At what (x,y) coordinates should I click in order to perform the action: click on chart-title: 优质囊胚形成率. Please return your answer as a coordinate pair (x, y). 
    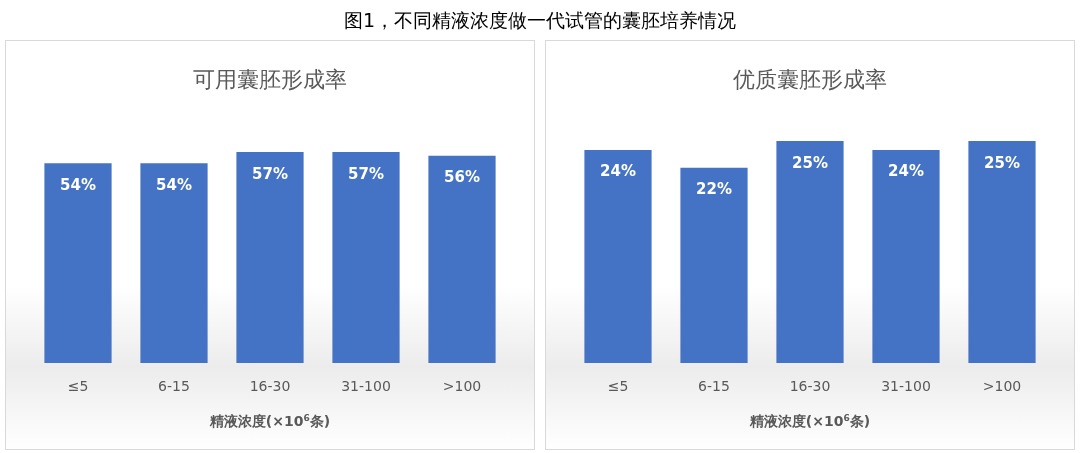
    Looking at the image, I should click on (810, 79).